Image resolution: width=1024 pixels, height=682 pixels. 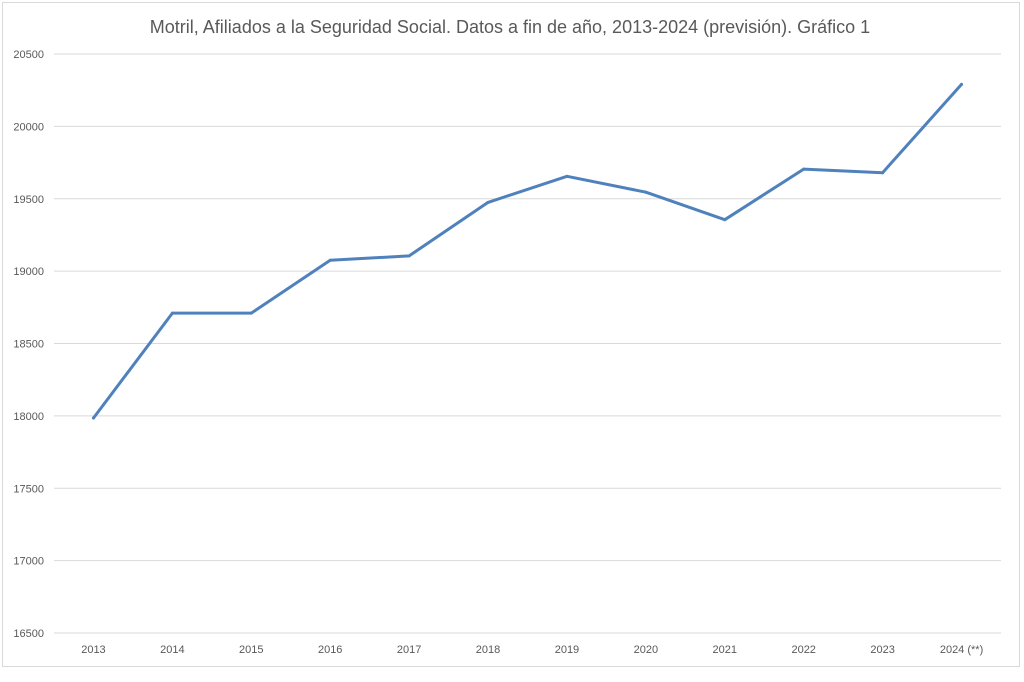 I want to click on y-tick-label: 16500, so click(x=28, y=634).